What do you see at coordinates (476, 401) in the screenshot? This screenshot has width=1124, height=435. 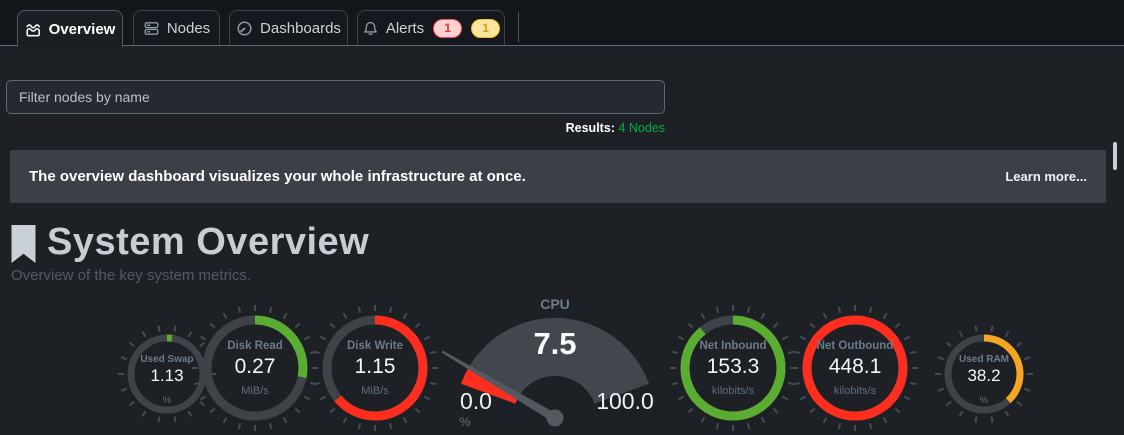 I see `gauge-min-label: 0.0` at bounding box center [476, 401].